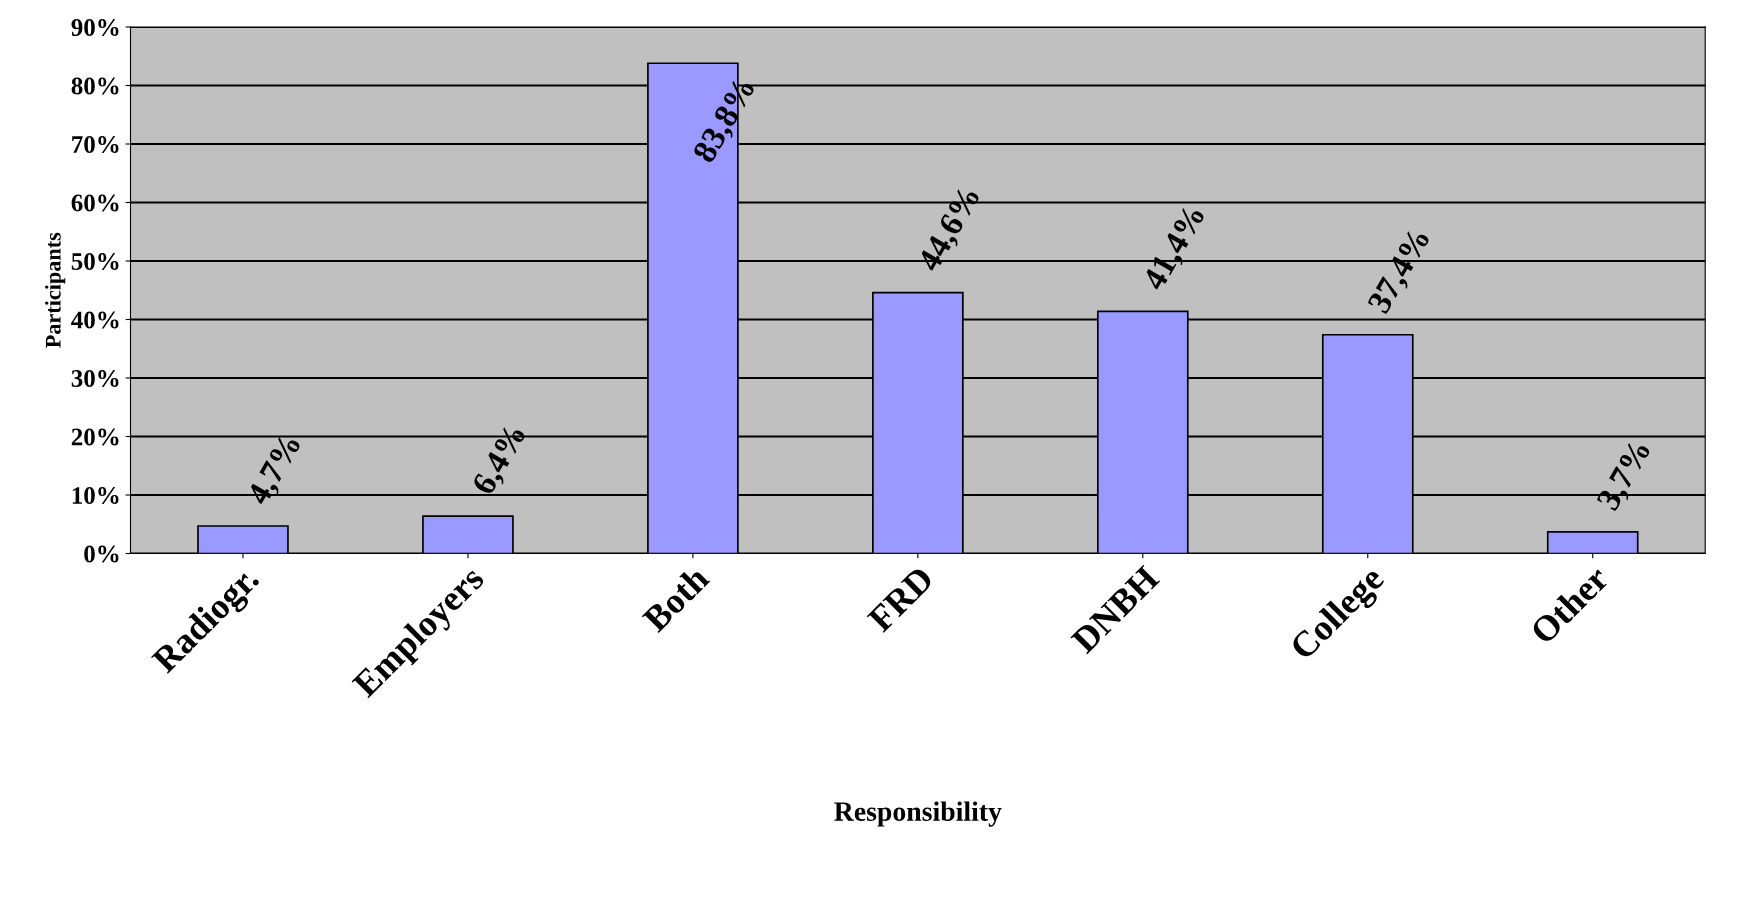  I want to click on y-tick-label: 90%, so click(95, 27).